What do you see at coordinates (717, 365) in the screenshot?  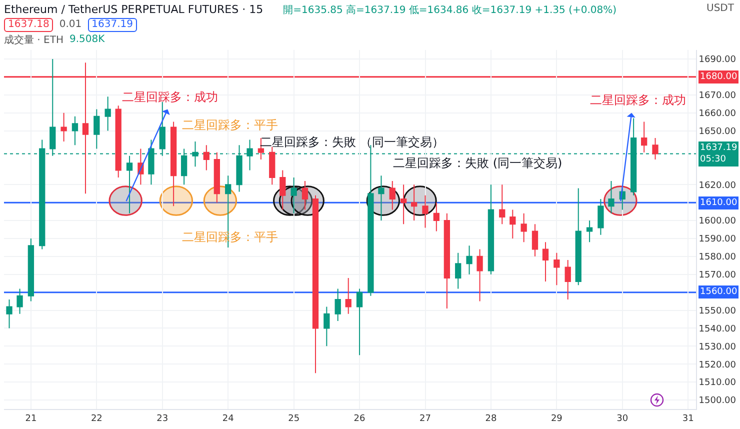 I see `y-tick-label: 1520.00` at bounding box center [717, 365].